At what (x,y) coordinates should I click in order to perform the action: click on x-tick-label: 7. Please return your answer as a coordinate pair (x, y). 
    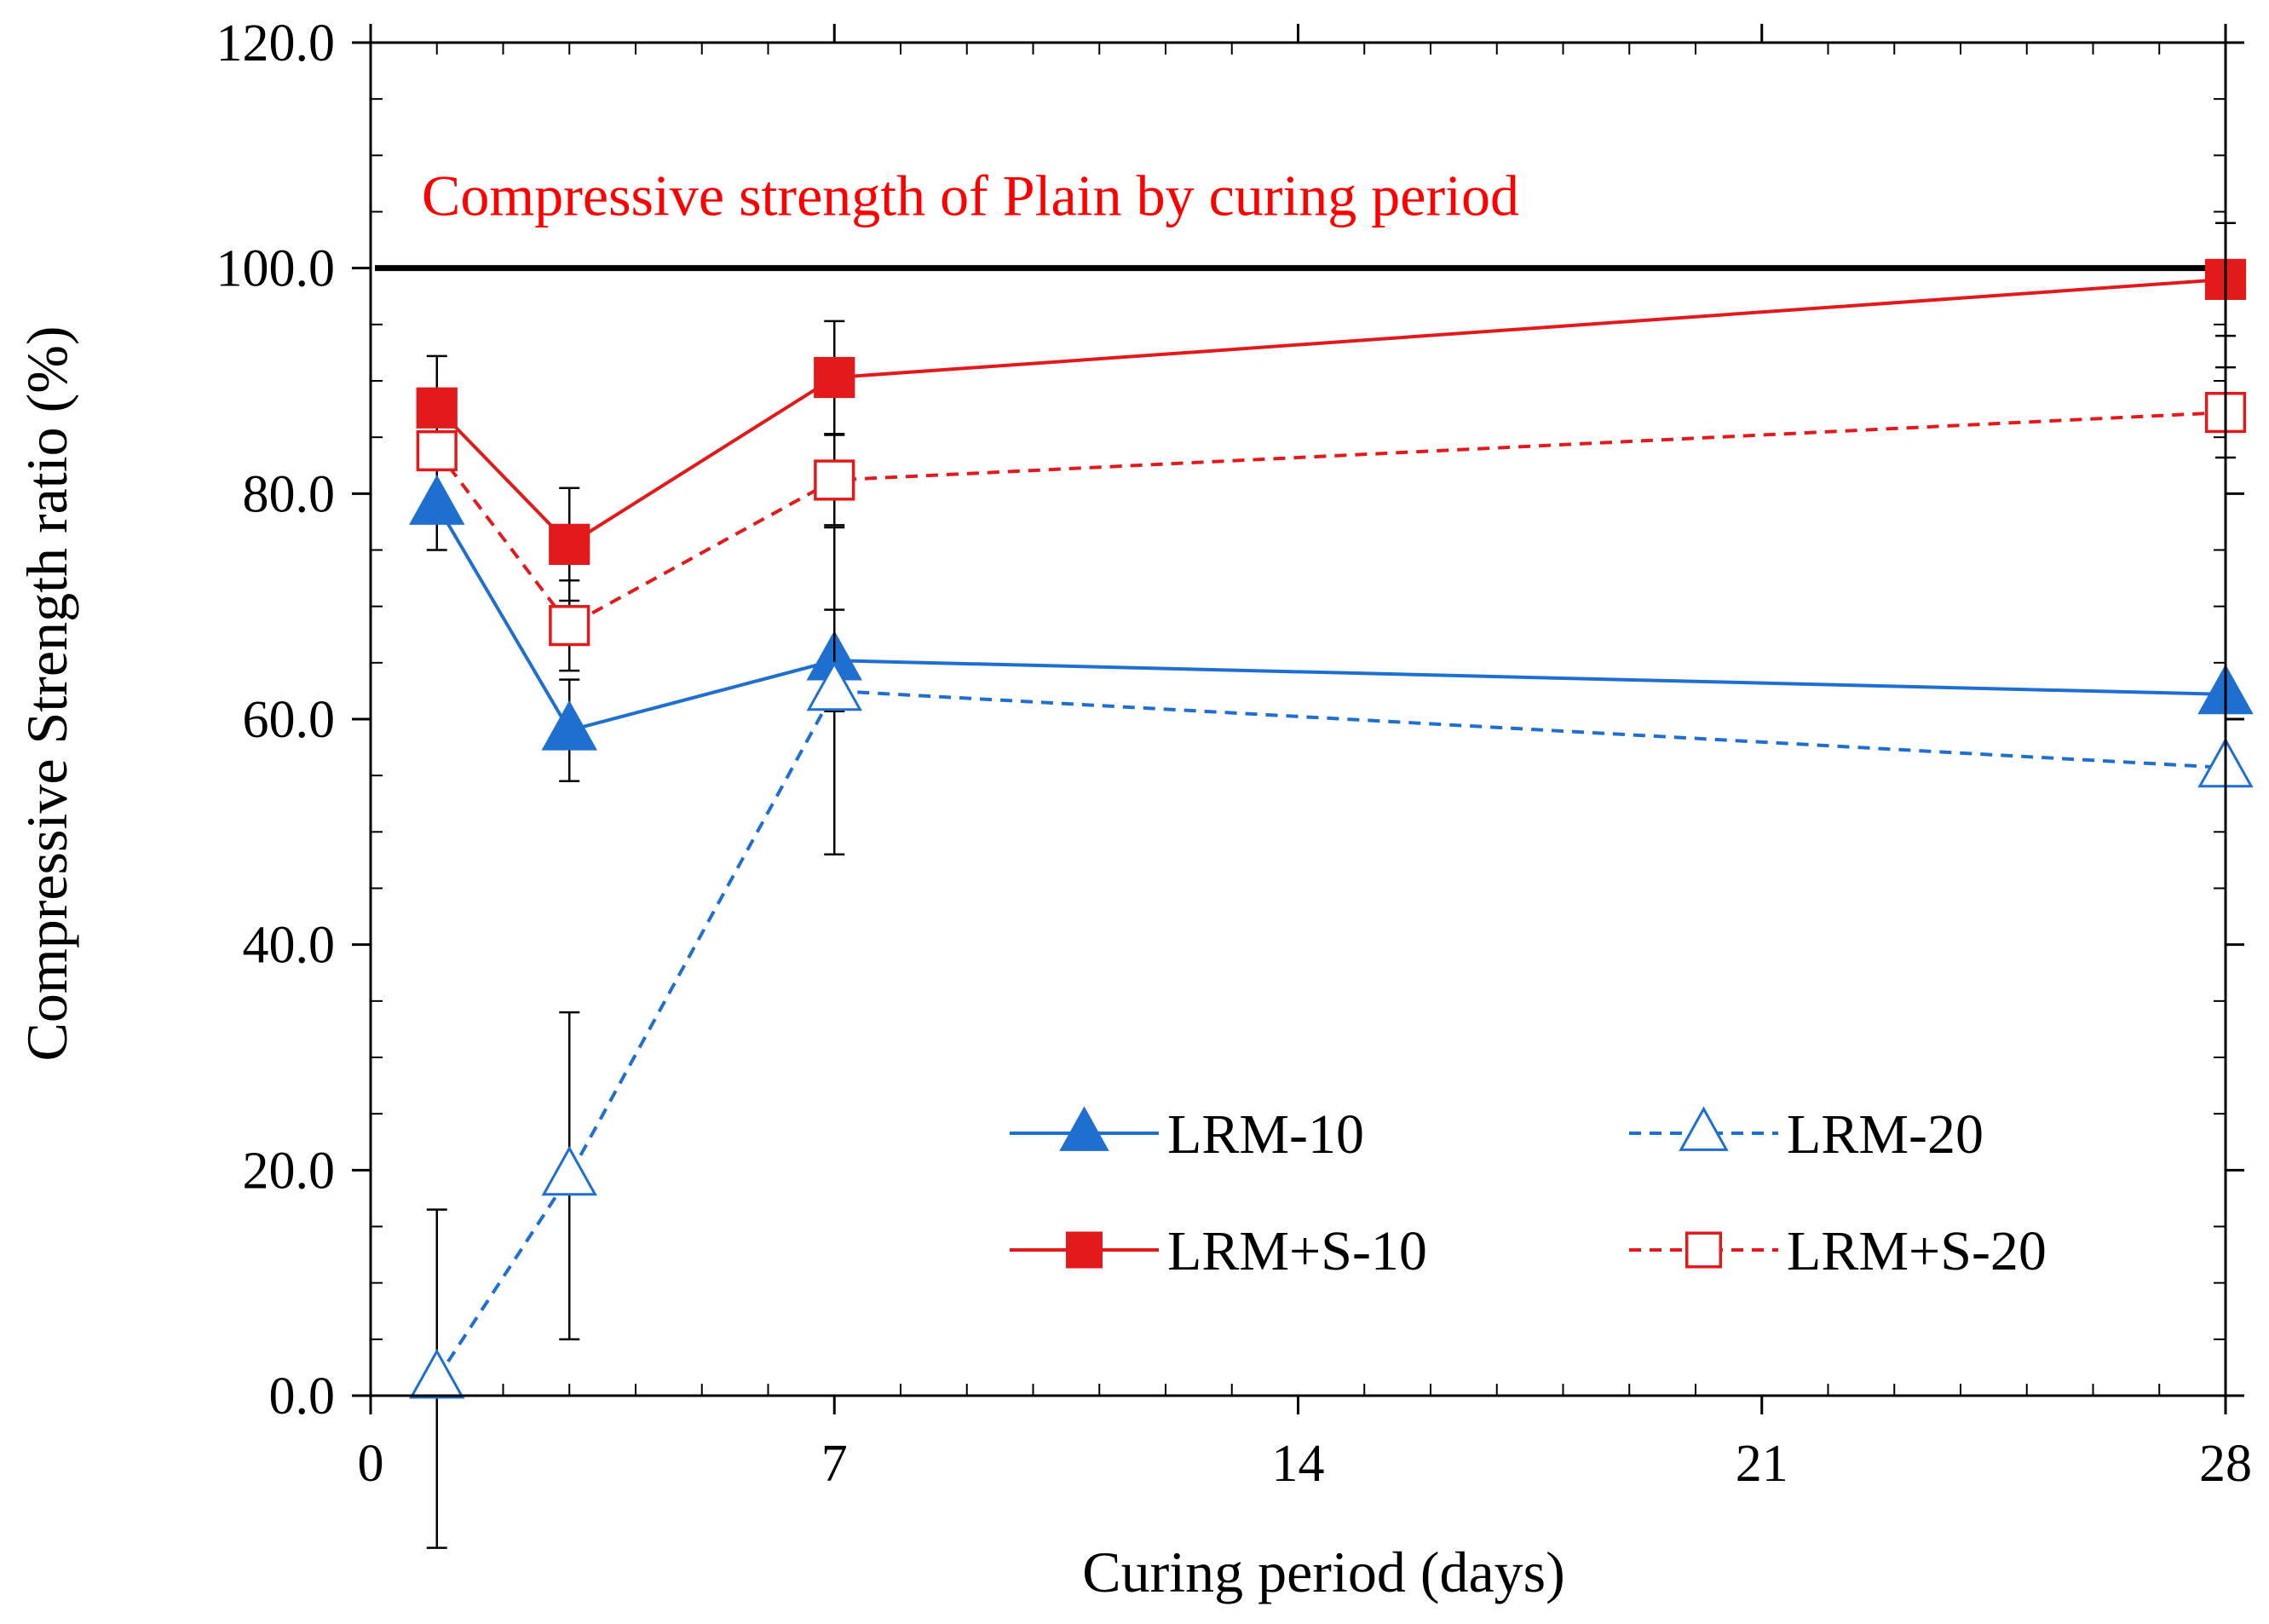
    Looking at the image, I should click on (834, 1464).